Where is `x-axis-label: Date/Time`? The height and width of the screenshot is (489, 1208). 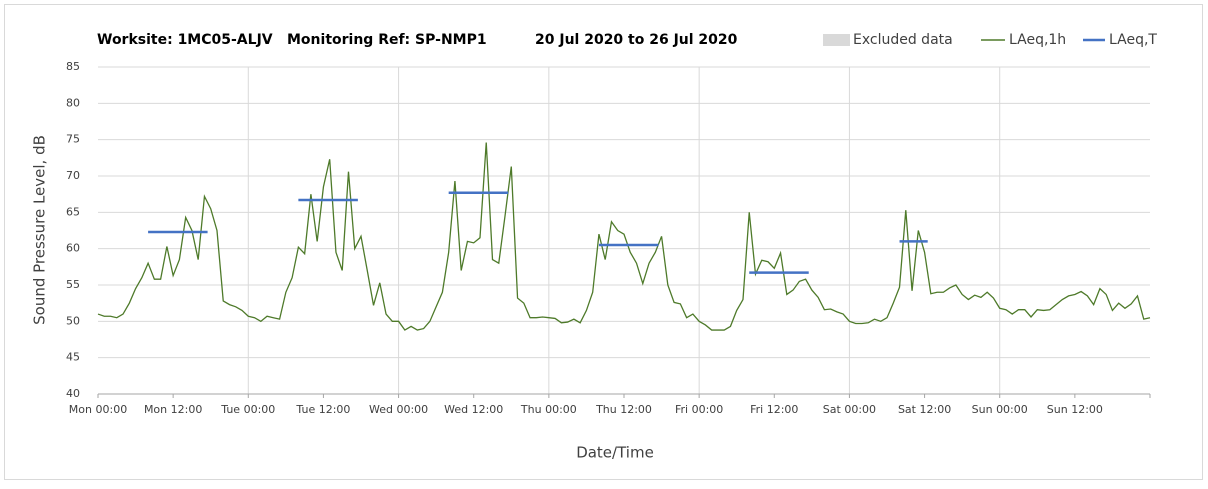
x-axis-label: Date/Time is located at coordinates (615, 453).